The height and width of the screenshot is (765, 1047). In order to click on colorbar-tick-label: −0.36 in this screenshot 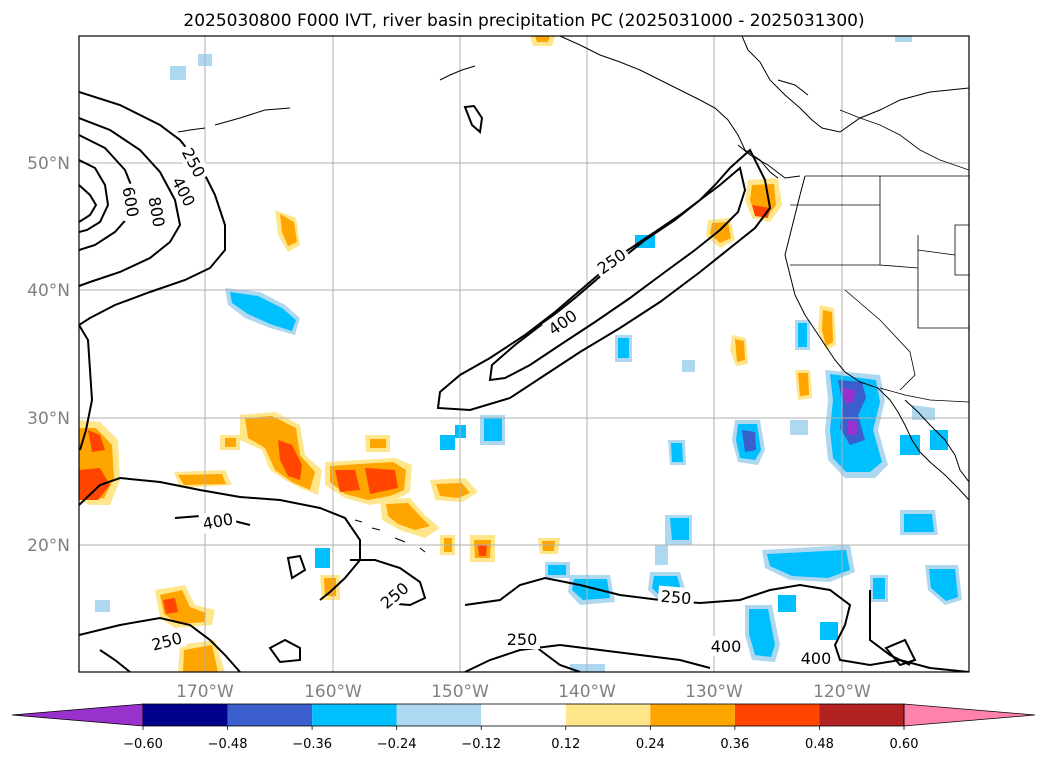, I will do `click(312, 744)`.